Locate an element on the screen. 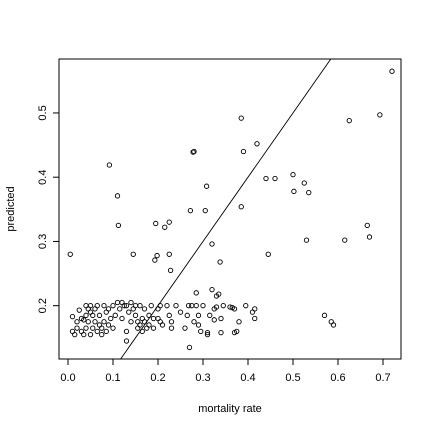 Image resolution: width=432 pixels, height=432 pixels. x-tick-label: 0.7 is located at coordinates (382, 378).